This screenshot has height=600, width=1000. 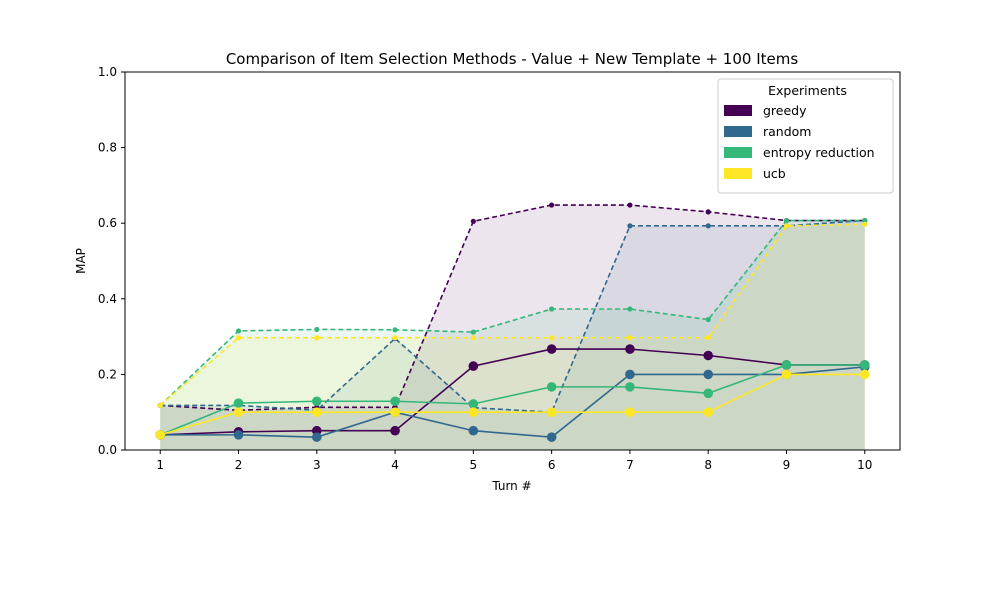 What do you see at coordinates (395, 465) in the screenshot?
I see `x-tick-label-3: 4` at bounding box center [395, 465].